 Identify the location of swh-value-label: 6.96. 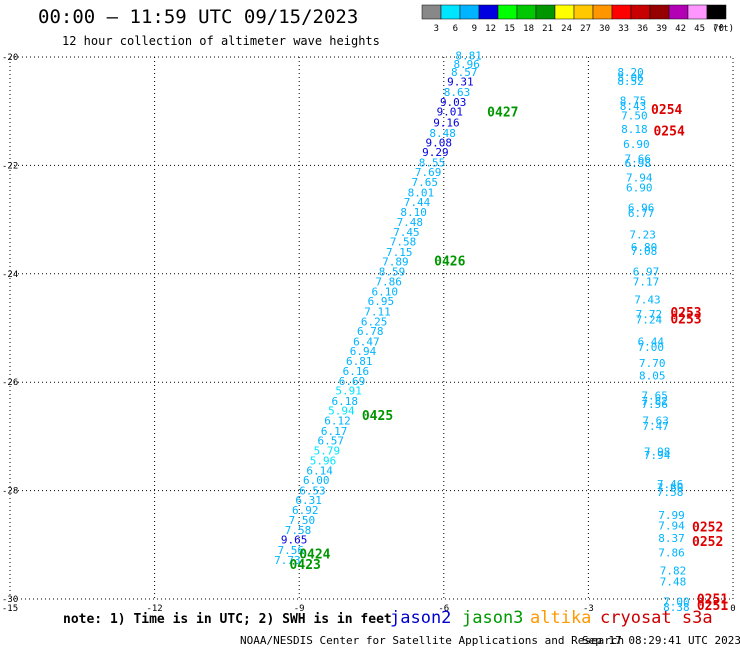
(641, 207).